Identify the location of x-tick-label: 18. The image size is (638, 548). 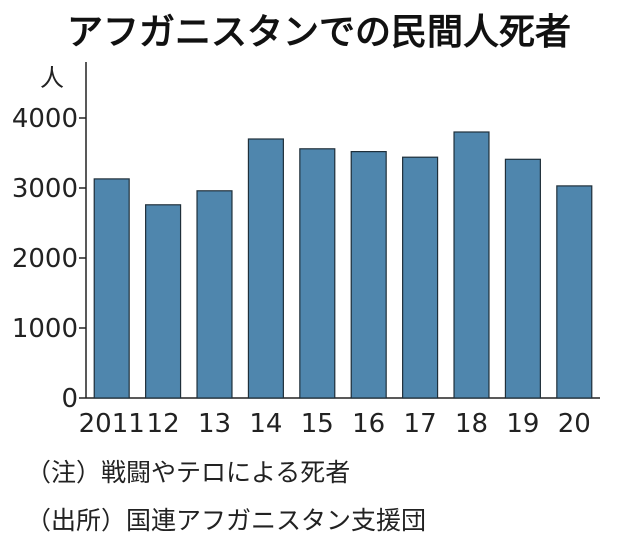
(471, 424).